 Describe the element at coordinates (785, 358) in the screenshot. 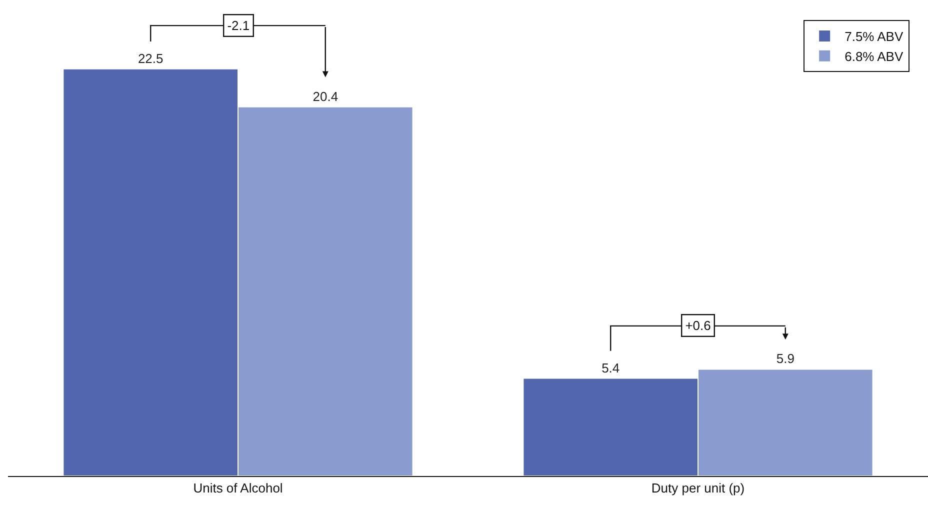

I see `data-label: 5.9` at that location.